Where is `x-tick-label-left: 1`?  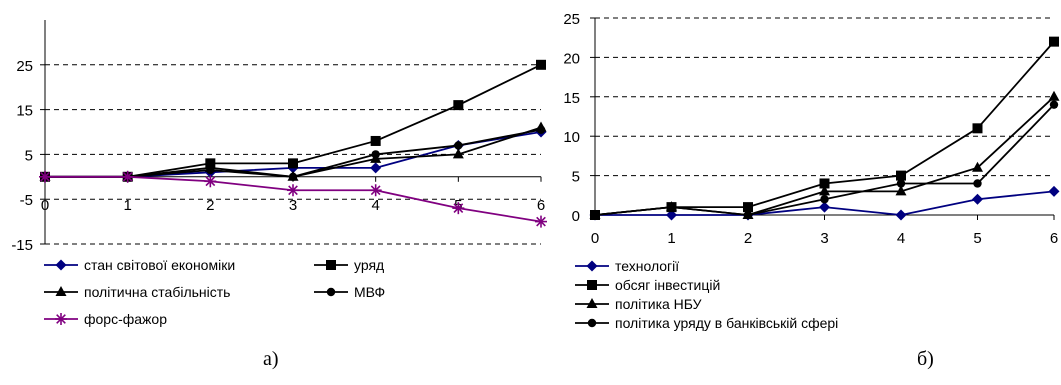 x-tick-label-left: 1 is located at coordinates (127, 205).